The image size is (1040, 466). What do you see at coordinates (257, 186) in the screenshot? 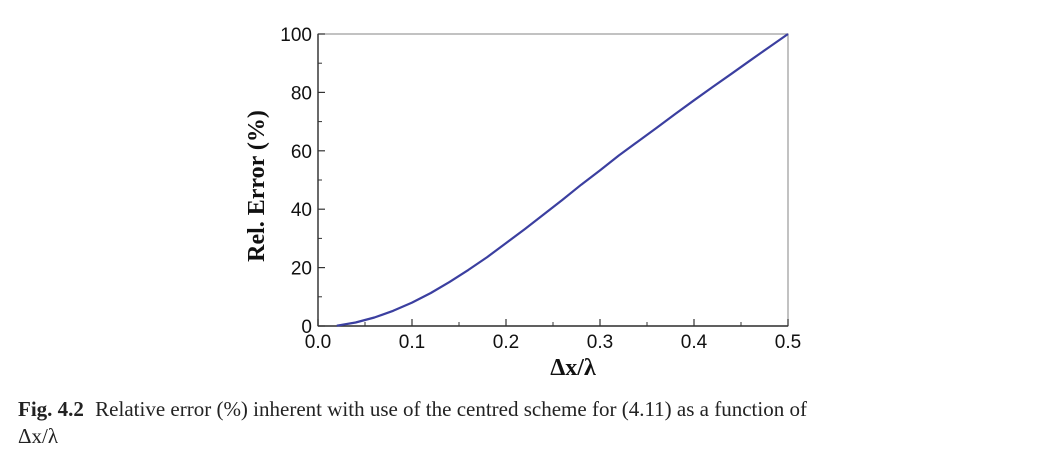
I see `y-axis-label: Rel. Error (%)` at bounding box center [257, 186].